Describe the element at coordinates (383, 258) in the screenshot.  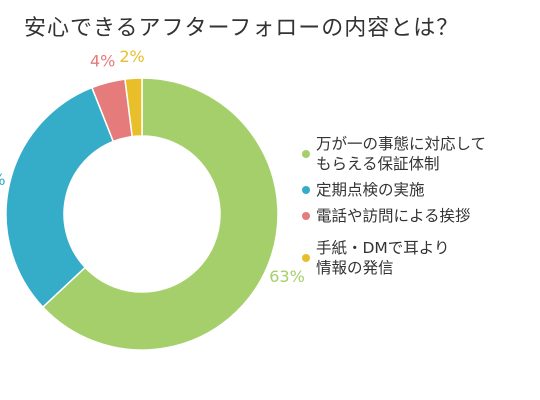
I see `legend-label-newsletter: 手紙・DMで耳より 情報の発信` at that location.